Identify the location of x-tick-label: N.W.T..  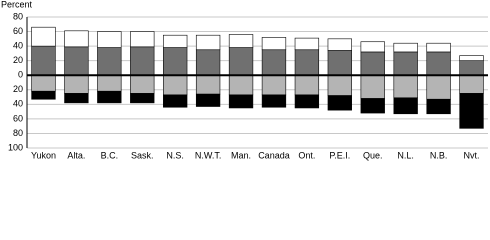
(208, 155).